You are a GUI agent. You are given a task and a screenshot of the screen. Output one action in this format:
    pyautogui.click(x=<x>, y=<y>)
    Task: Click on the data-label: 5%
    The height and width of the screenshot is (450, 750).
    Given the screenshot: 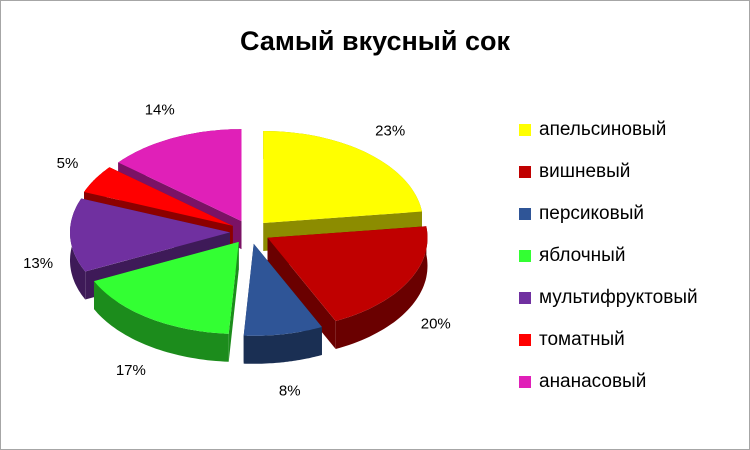 What is the action you would take?
    pyautogui.click(x=68, y=163)
    